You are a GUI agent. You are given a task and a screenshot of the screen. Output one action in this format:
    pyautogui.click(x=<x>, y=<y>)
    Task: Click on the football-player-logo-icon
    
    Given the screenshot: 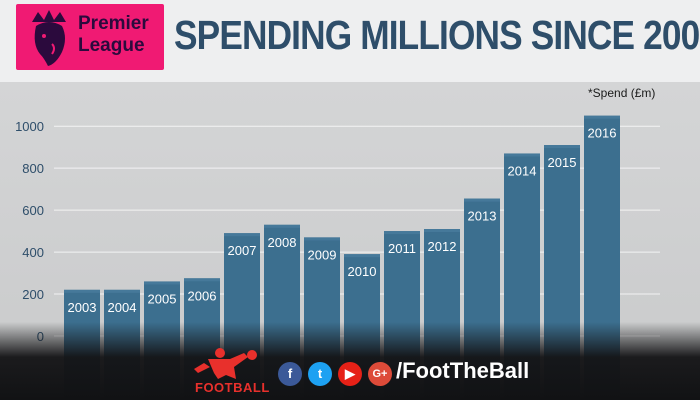 What is the action you would take?
    pyautogui.click(x=225, y=363)
    